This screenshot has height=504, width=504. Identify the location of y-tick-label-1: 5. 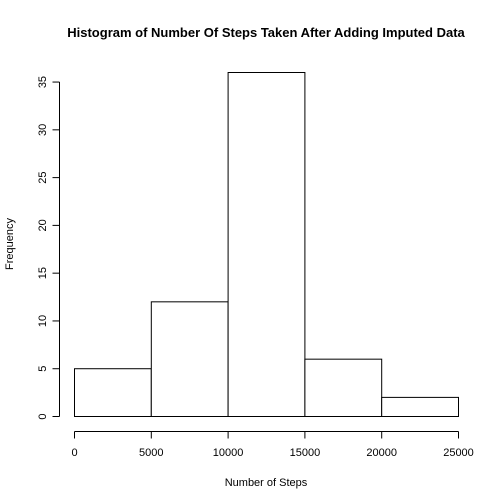
(43, 369).